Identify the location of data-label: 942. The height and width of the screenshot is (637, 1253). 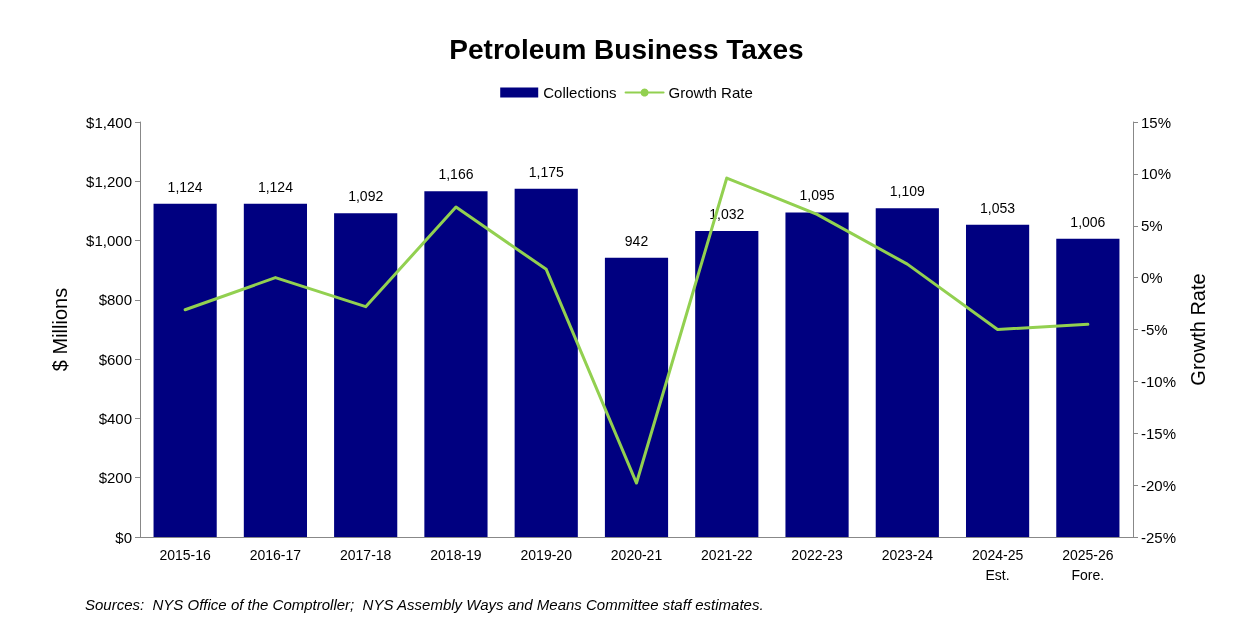
(636, 240).